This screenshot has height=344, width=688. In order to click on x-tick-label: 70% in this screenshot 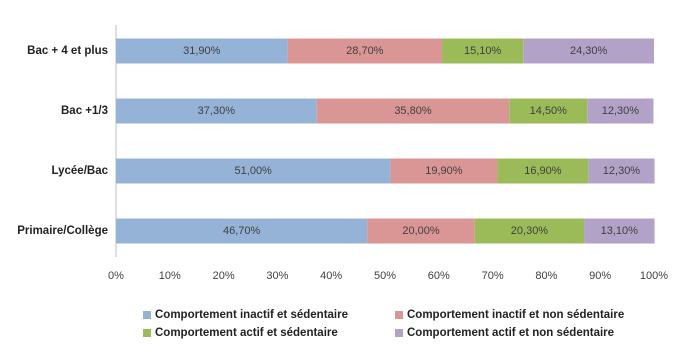, I will do `click(493, 276)`.